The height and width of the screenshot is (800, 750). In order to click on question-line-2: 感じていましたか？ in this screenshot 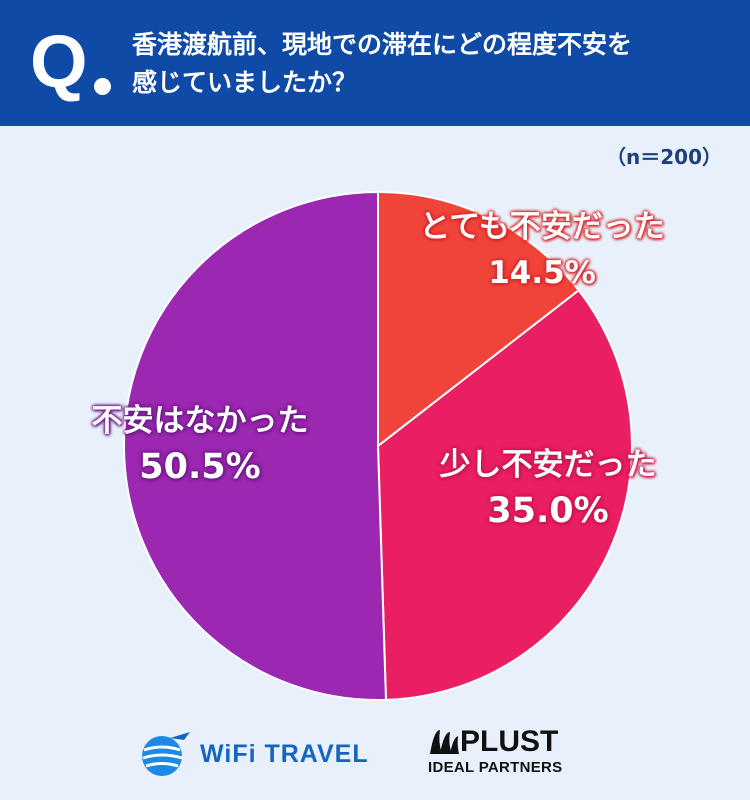, I will do `click(245, 82)`.